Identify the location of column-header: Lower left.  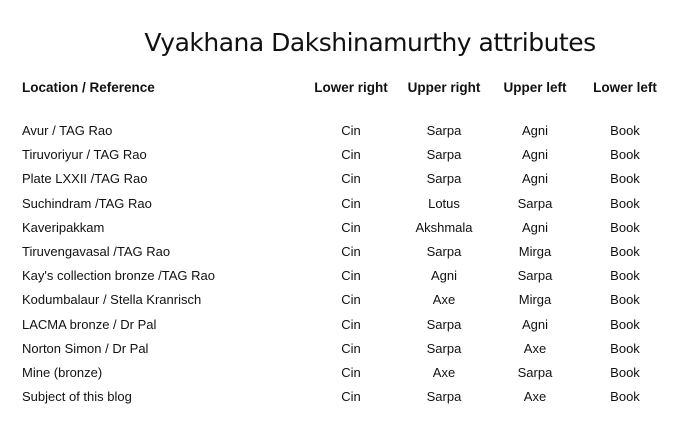
(625, 87).